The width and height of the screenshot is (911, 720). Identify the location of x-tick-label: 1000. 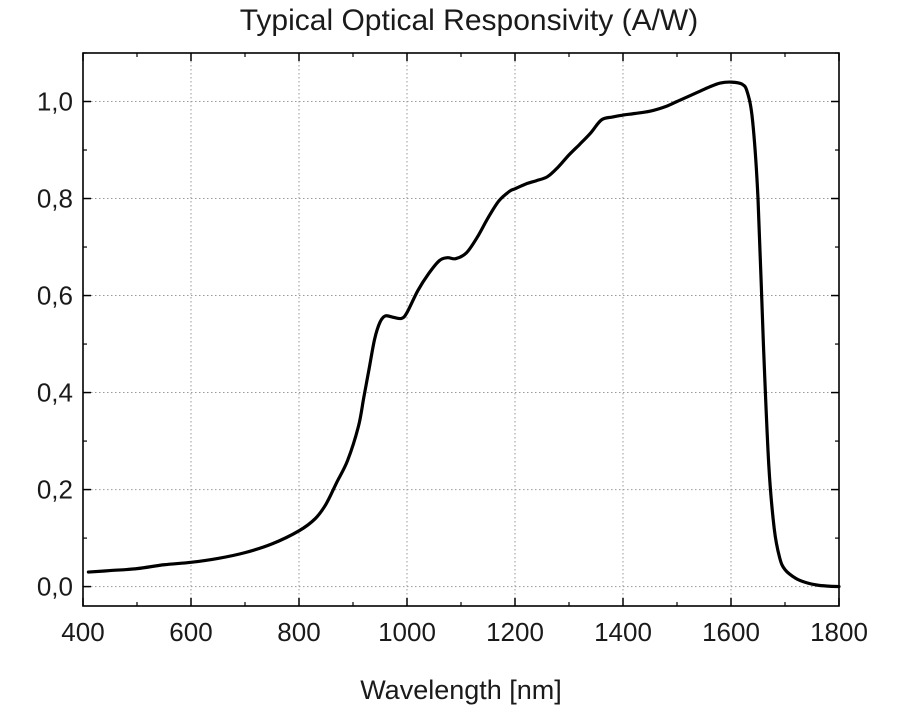
(407, 632).